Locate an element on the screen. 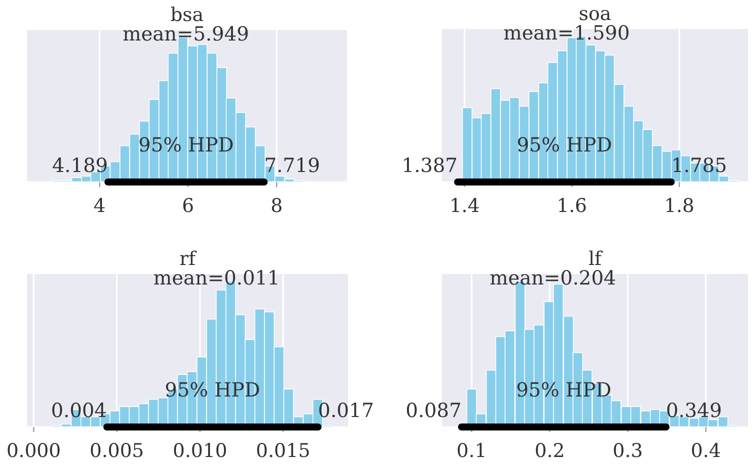 Image resolution: width=755 pixels, height=466 pixels. annotation: 0.087 is located at coordinates (434, 410).